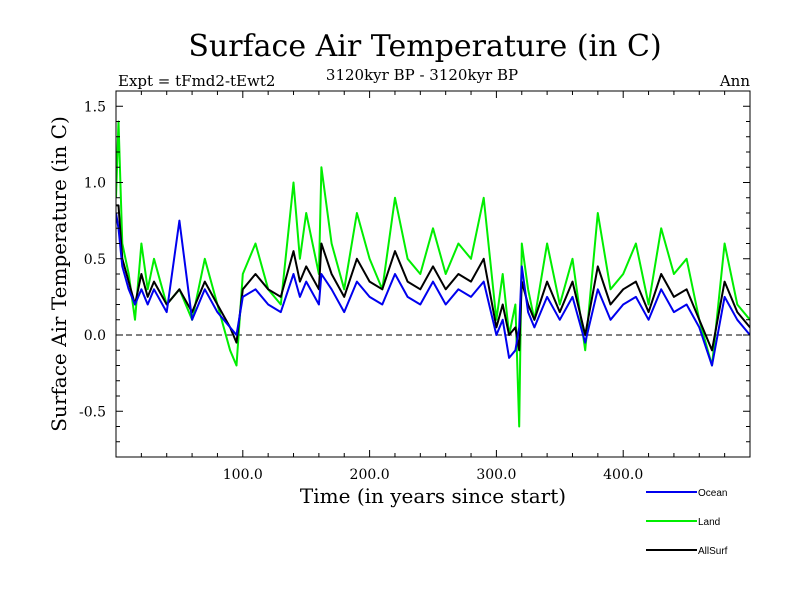 Image resolution: width=800 pixels, height=600 pixels. Describe the element at coordinates (95, 336) in the screenshot. I see `y-tick-label: 0.0` at that location.